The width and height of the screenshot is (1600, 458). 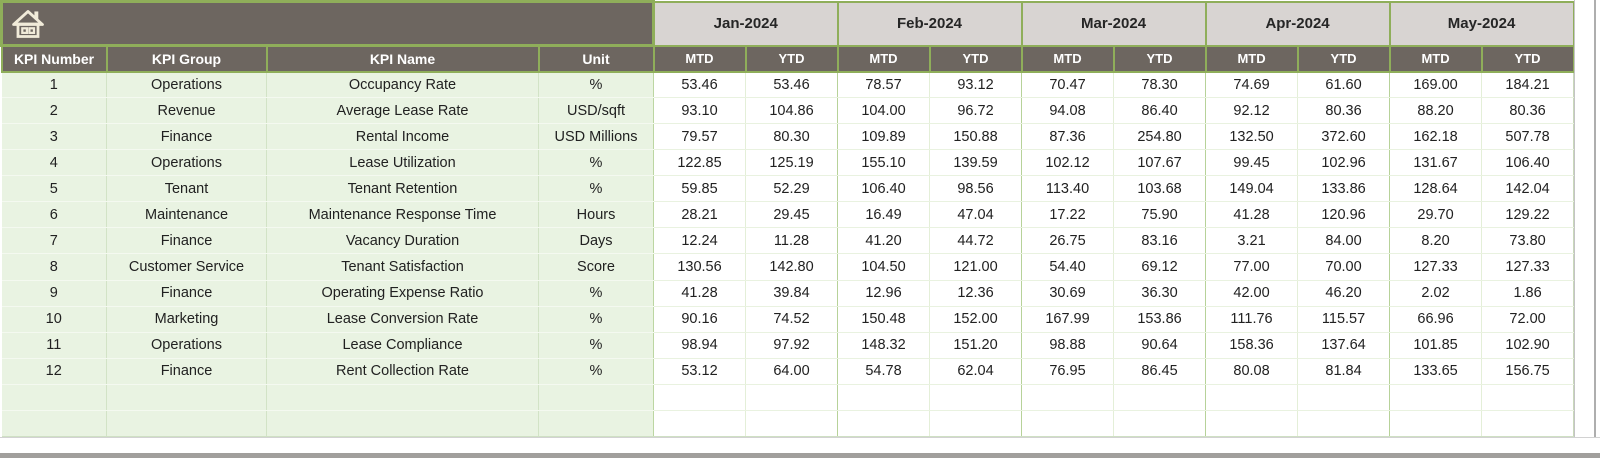 What do you see at coordinates (1528, 293) in the screenshot?
I see `cell-value: 1.86` at bounding box center [1528, 293].